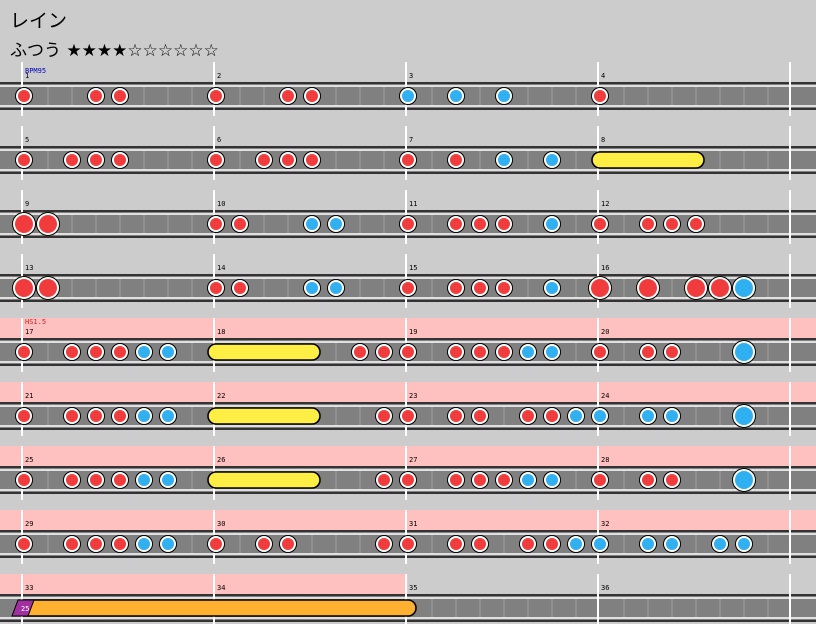 This screenshot has width=816, height=624. Describe the element at coordinates (142, 51) in the screenshot. I see `difficulty-stars: ★★★★☆☆☆☆☆☆` at that location.